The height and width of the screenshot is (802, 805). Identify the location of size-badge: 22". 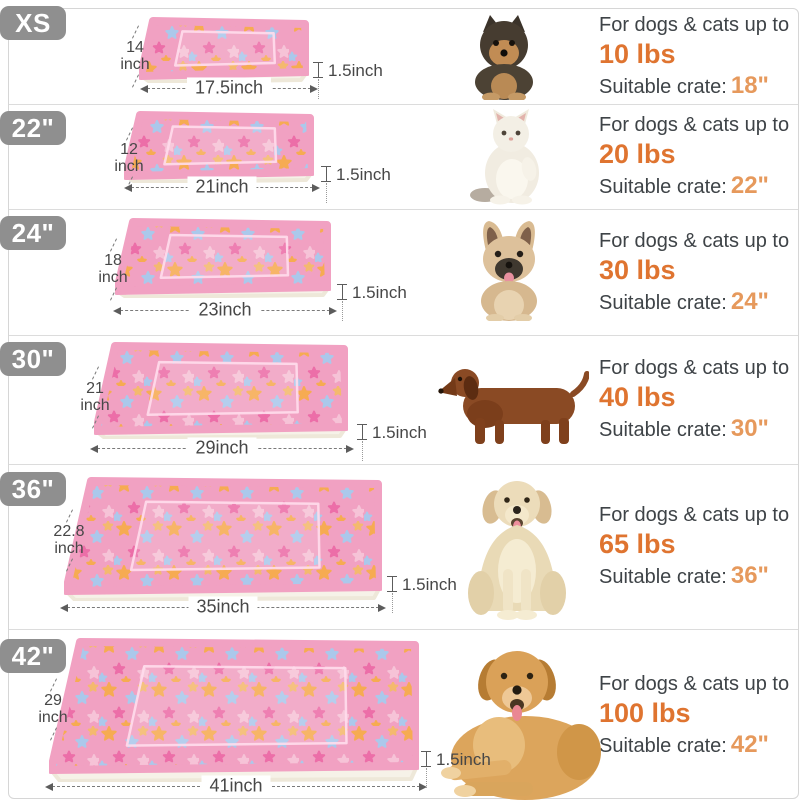
(33, 128).